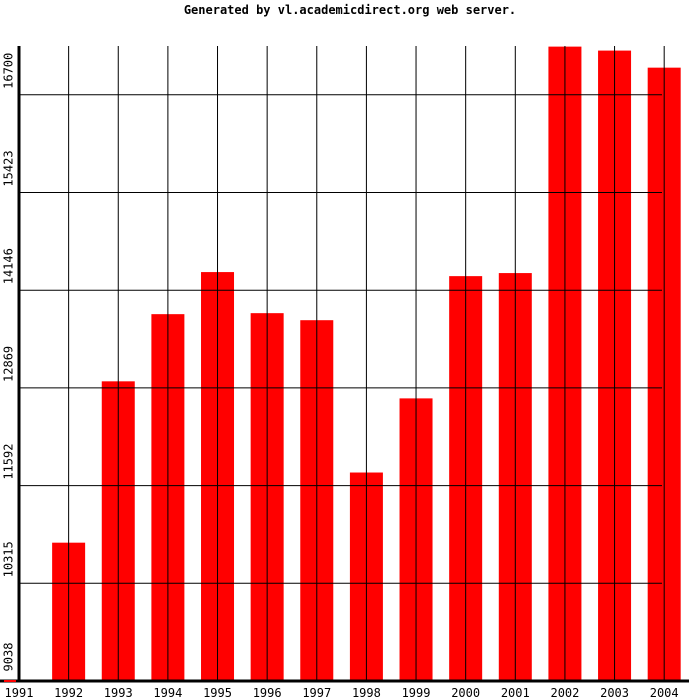 The image size is (700, 700). Describe the element at coordinates (267, 693) in the screenshot. I see `x-tick-label: 1996` at that location.